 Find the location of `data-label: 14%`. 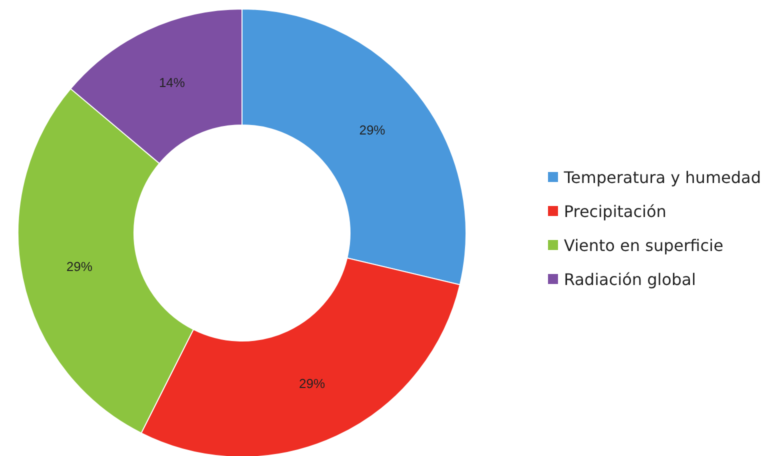

data-label: 14% is located at coordinates (172, 82).